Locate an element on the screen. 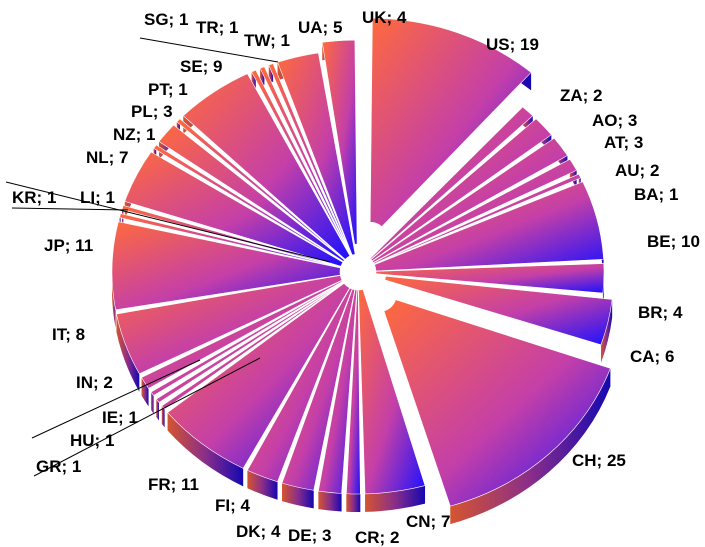 This screenshot has width=705, height=547. slice-label-de: DE; 3 is located at coordinates (309, 535).